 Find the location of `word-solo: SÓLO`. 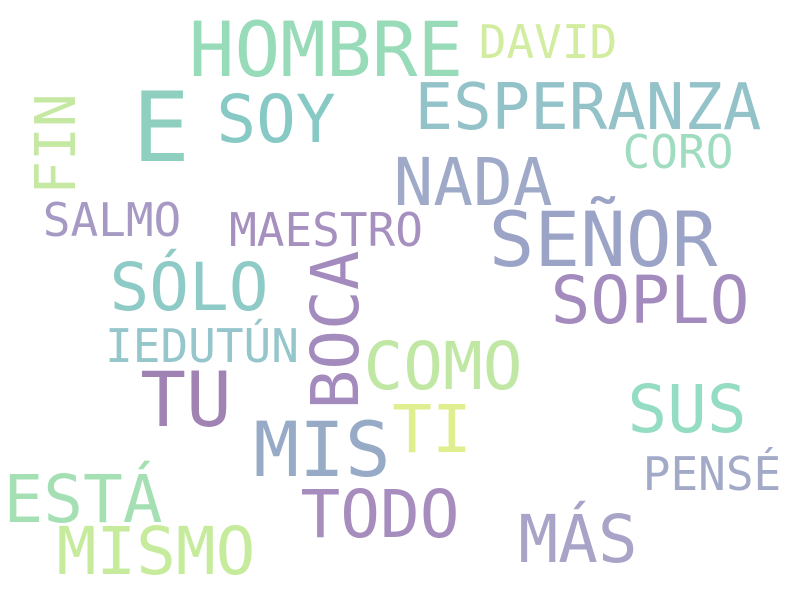

word-solo: SÓLO is located at coordinates (189, 287).